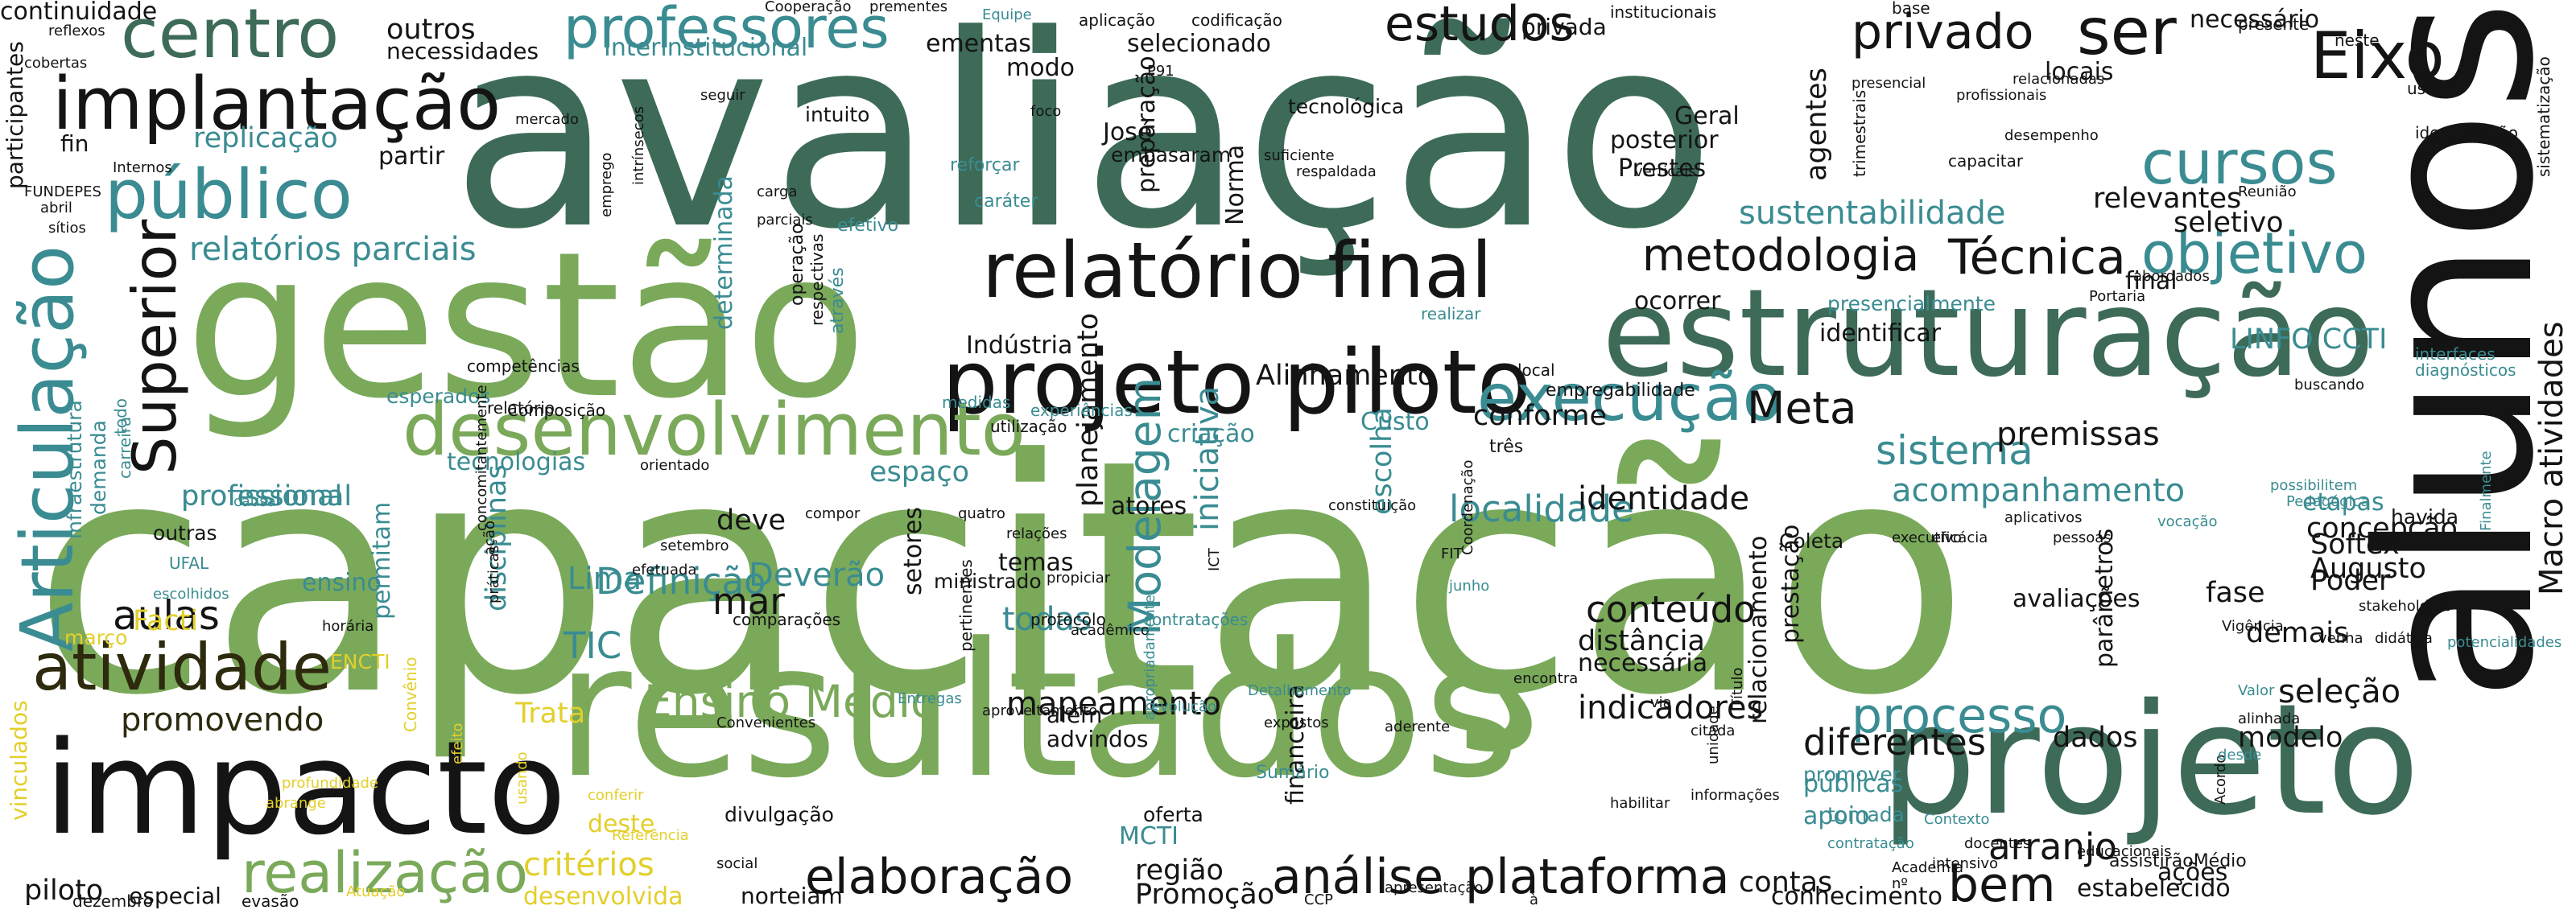 The width and height of the screenshot is (2576, 914). I want to click on cloud-word: iniciativa, so click(1207, 458).